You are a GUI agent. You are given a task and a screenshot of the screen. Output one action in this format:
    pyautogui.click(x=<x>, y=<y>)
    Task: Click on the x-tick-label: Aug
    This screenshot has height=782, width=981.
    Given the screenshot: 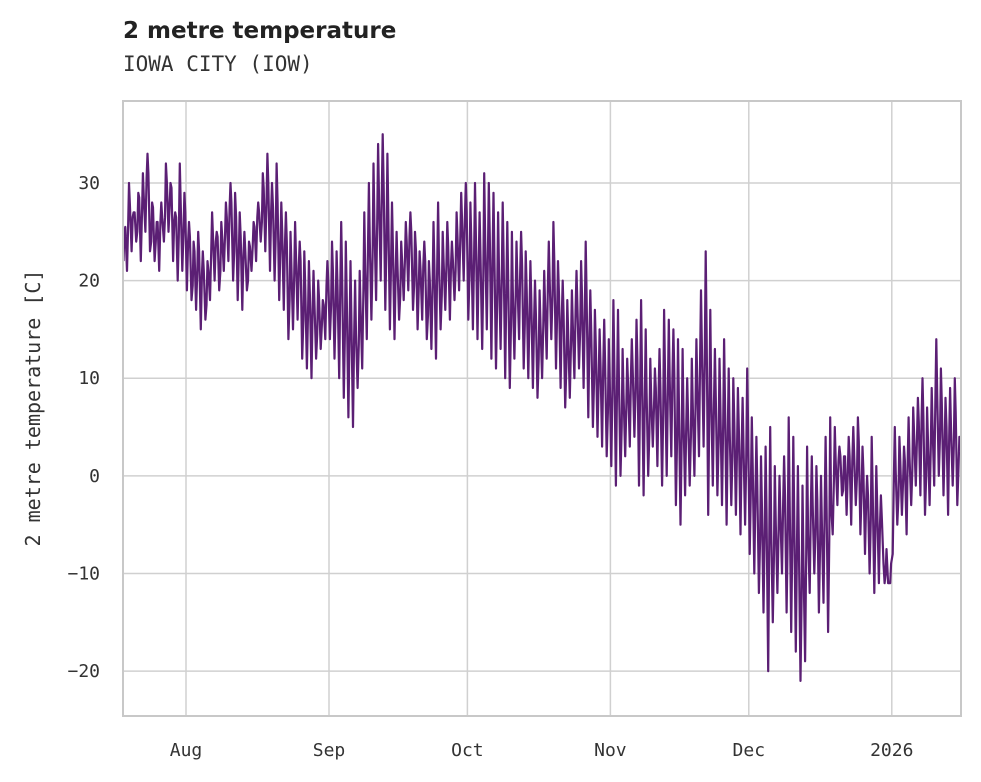 What is the action you would take?
    pyautogui.click(x=186, y=750)
    